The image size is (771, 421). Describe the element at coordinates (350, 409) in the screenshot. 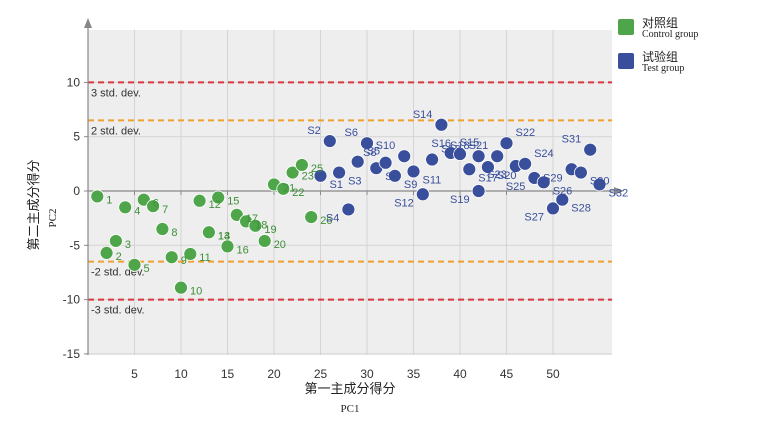

I see `x-axis-title-en: PC1` at that location.